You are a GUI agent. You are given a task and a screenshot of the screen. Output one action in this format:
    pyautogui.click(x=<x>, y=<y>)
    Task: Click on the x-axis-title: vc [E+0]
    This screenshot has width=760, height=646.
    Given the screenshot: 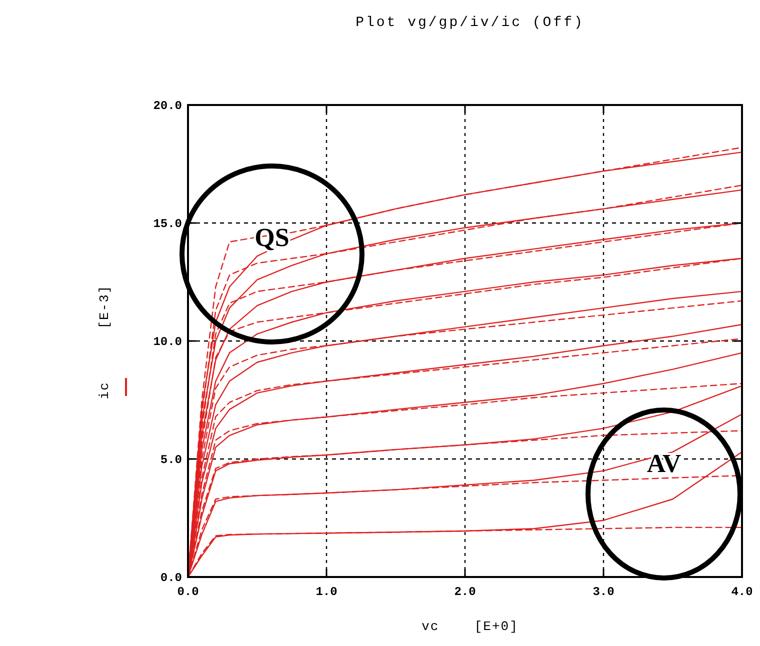 What is the action you would take?
    pyautogui.click(x=470, y=626)
    